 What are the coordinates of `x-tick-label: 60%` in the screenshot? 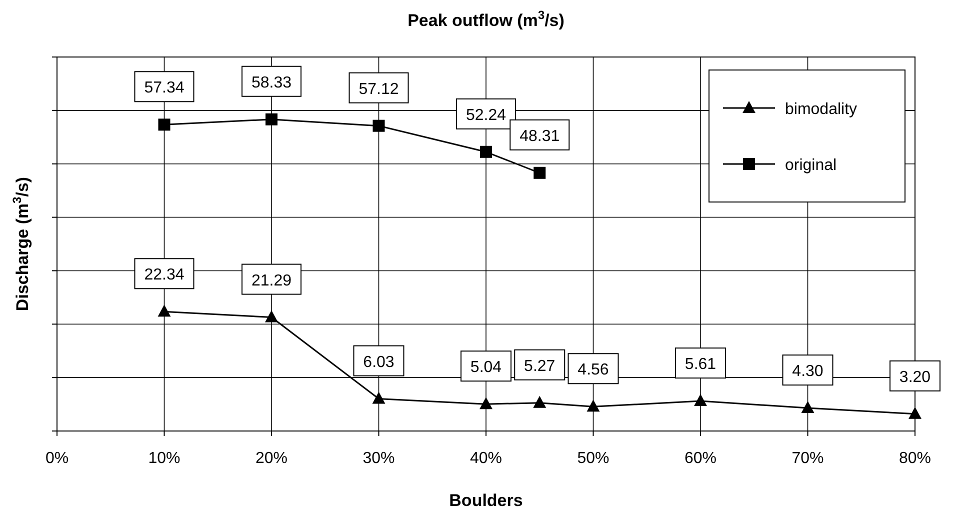 It's located at (700, 458).